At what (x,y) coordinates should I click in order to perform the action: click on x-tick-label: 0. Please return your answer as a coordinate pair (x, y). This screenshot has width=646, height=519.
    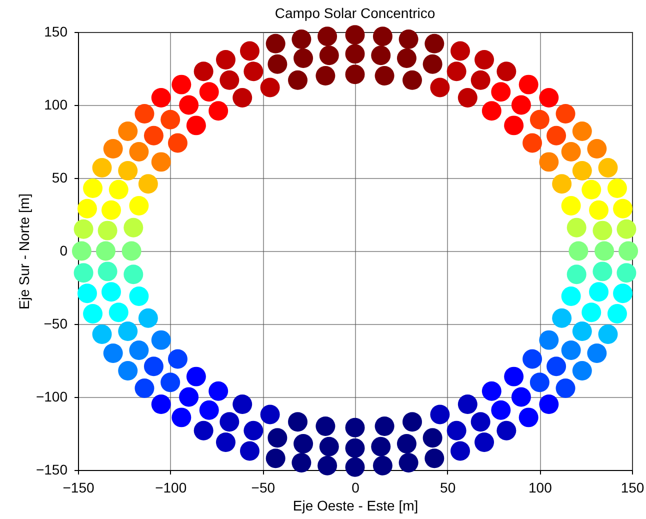
    Looking at the image, I should click on (356, 488).